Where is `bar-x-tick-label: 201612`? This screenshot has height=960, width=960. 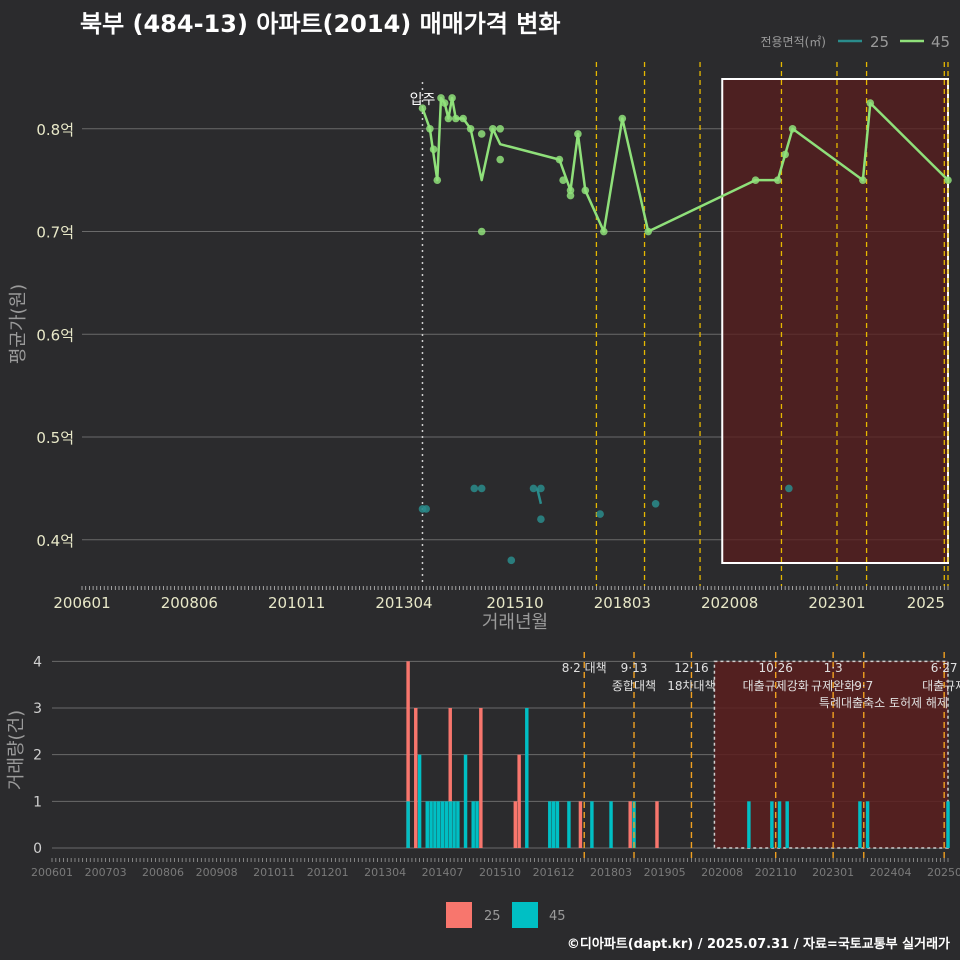 bar-x-tick-label: 201612 is located at coordinates (554, 872).